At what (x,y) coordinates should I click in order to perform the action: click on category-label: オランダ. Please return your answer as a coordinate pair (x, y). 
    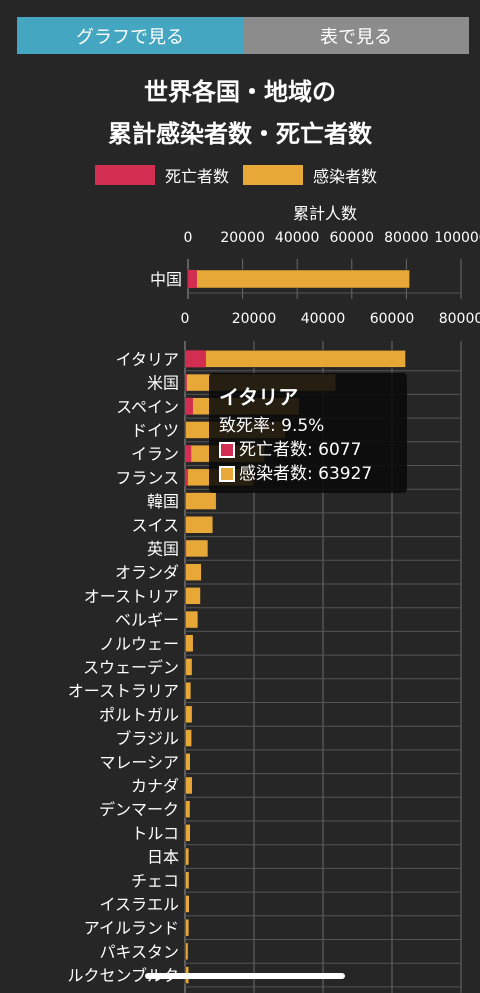
    Looking at the image, I should click on (147, 572).